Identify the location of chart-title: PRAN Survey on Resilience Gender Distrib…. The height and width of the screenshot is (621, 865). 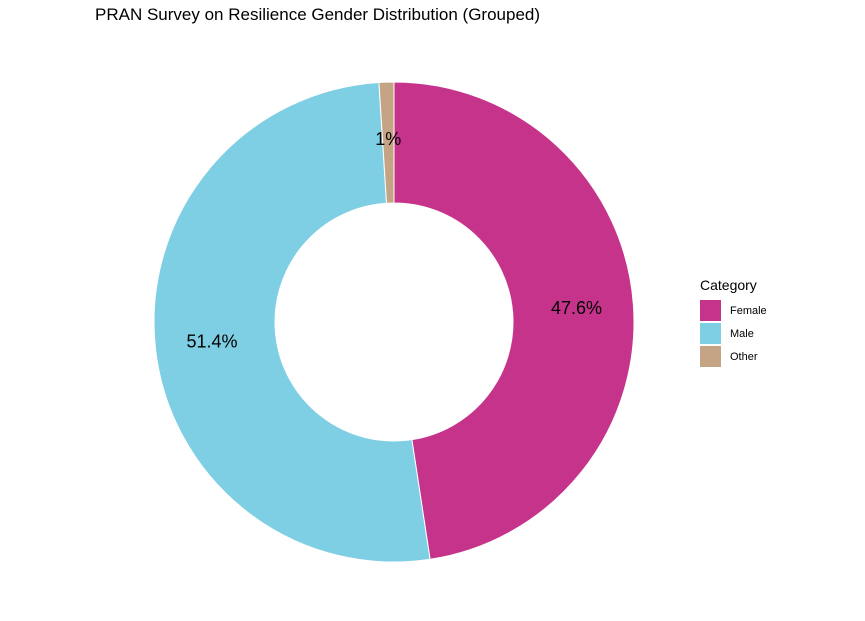
(318, 14).